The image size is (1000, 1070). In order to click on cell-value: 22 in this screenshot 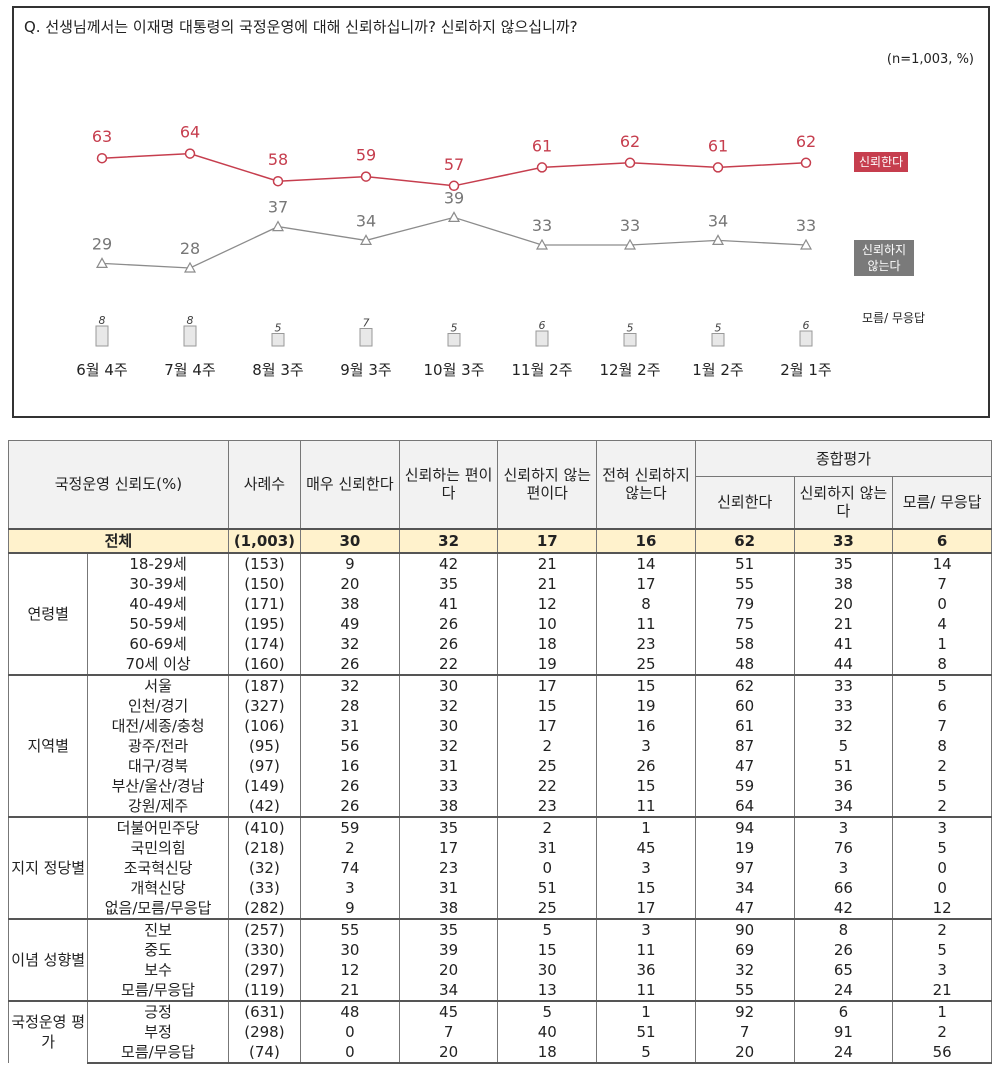, I will do `click(547, 785)`.